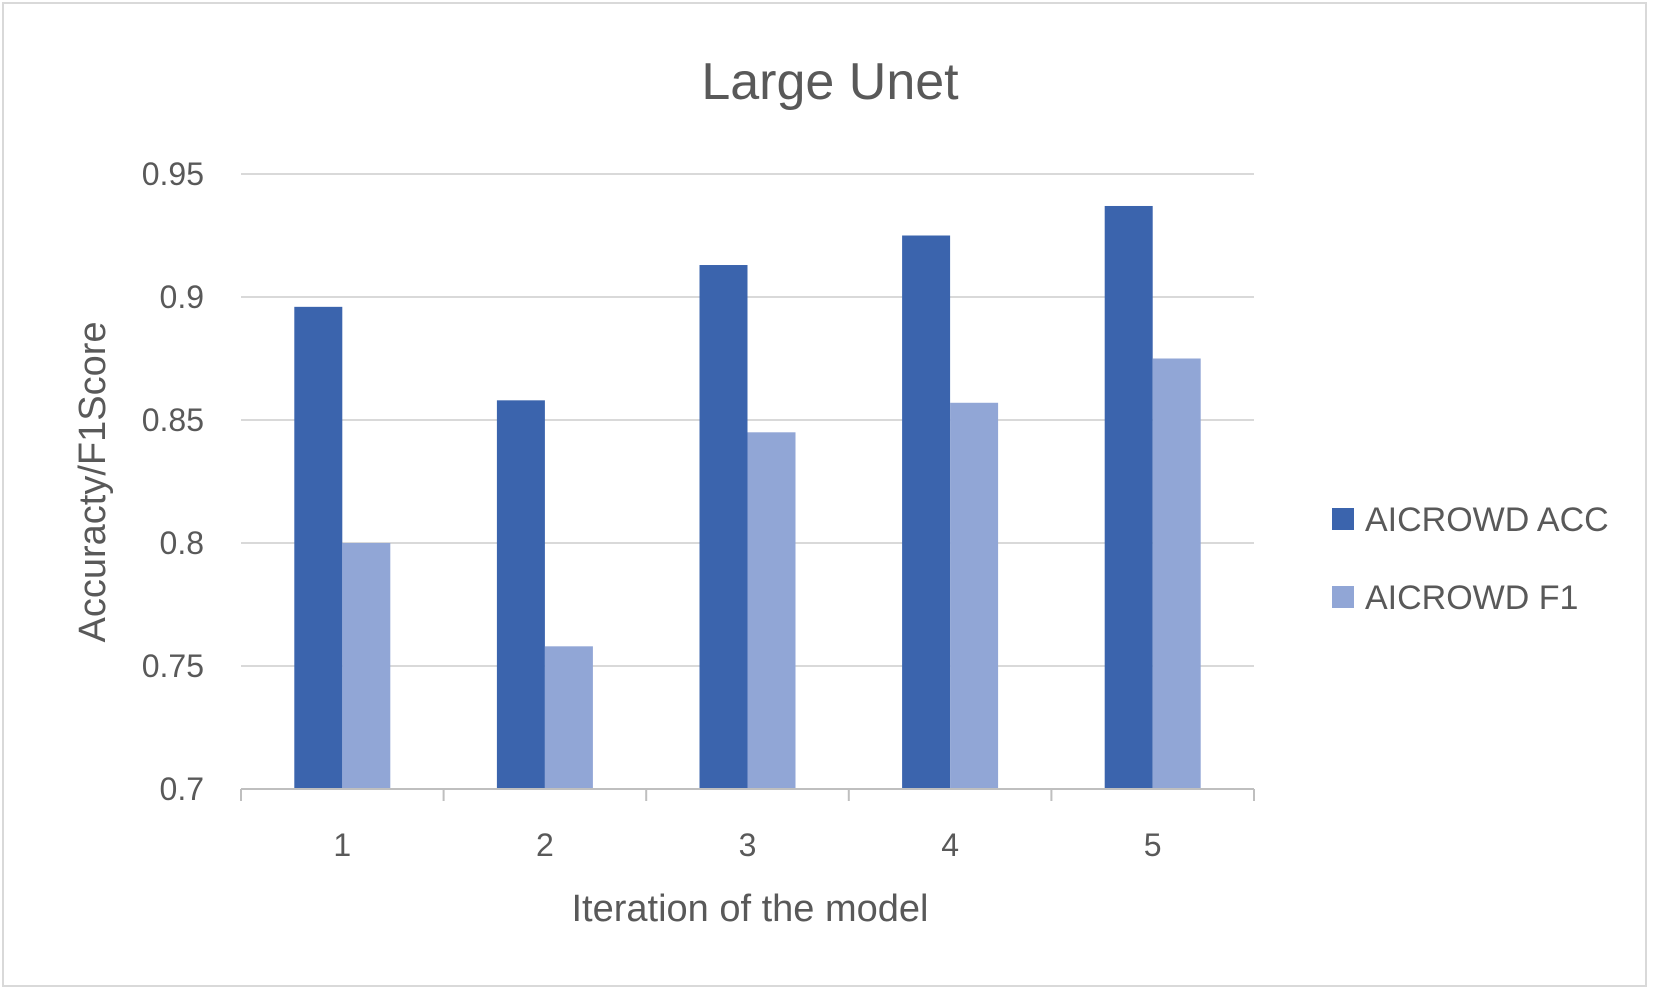 Image resolution: width=1653 pixels, height=993 pixels. I want to click on y-tick-label: 0.75, so click(173, 666).